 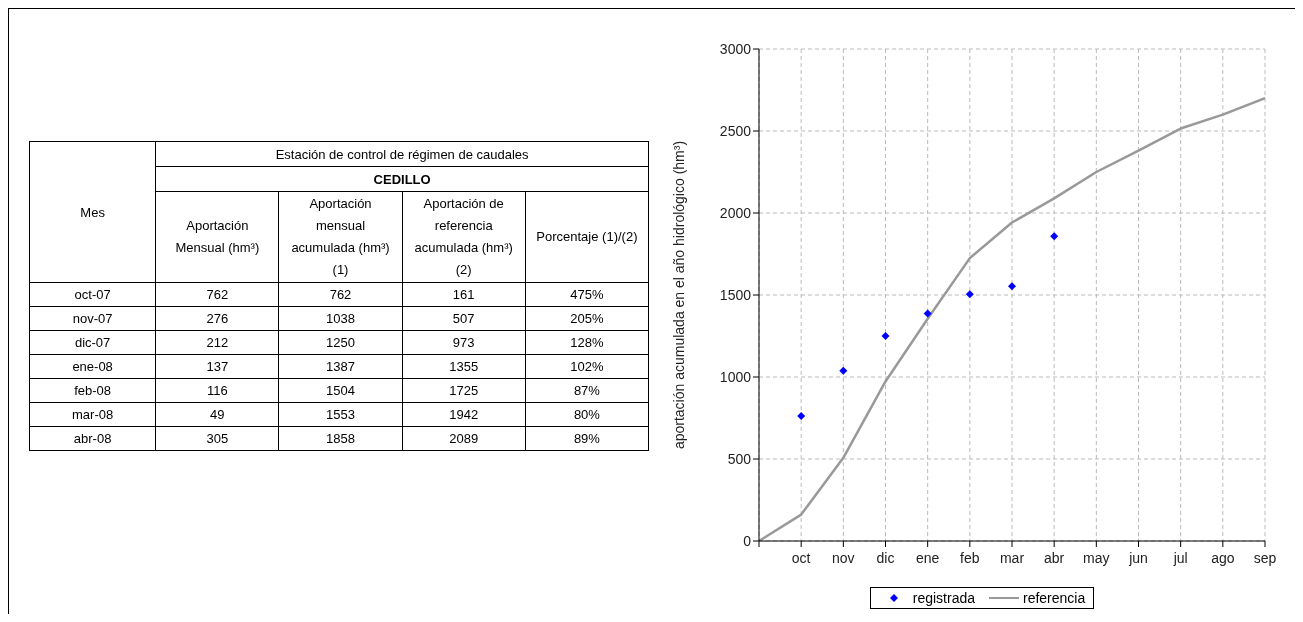 I want to click on data-label: 1250, so click(x=340, y=342).